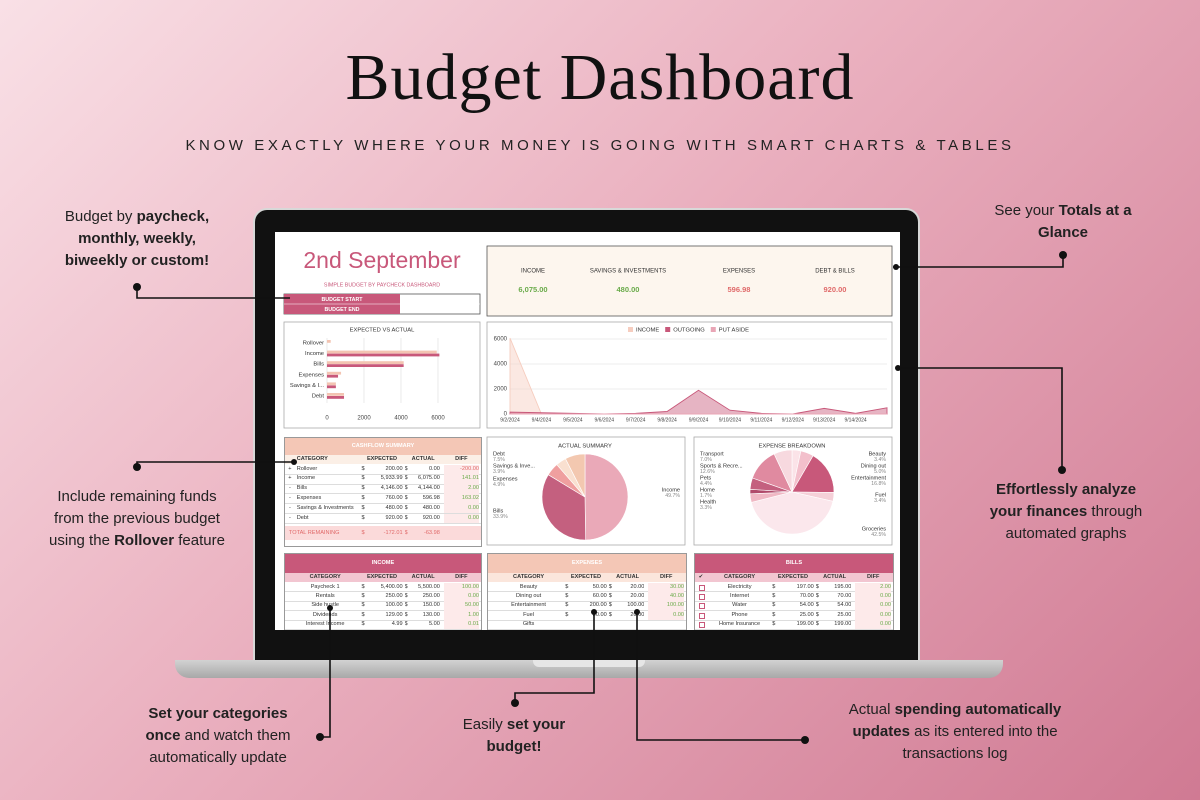 This screenshot has width=1200, height=800. I want to click on row-expected: 70.00, so click(806, 595).